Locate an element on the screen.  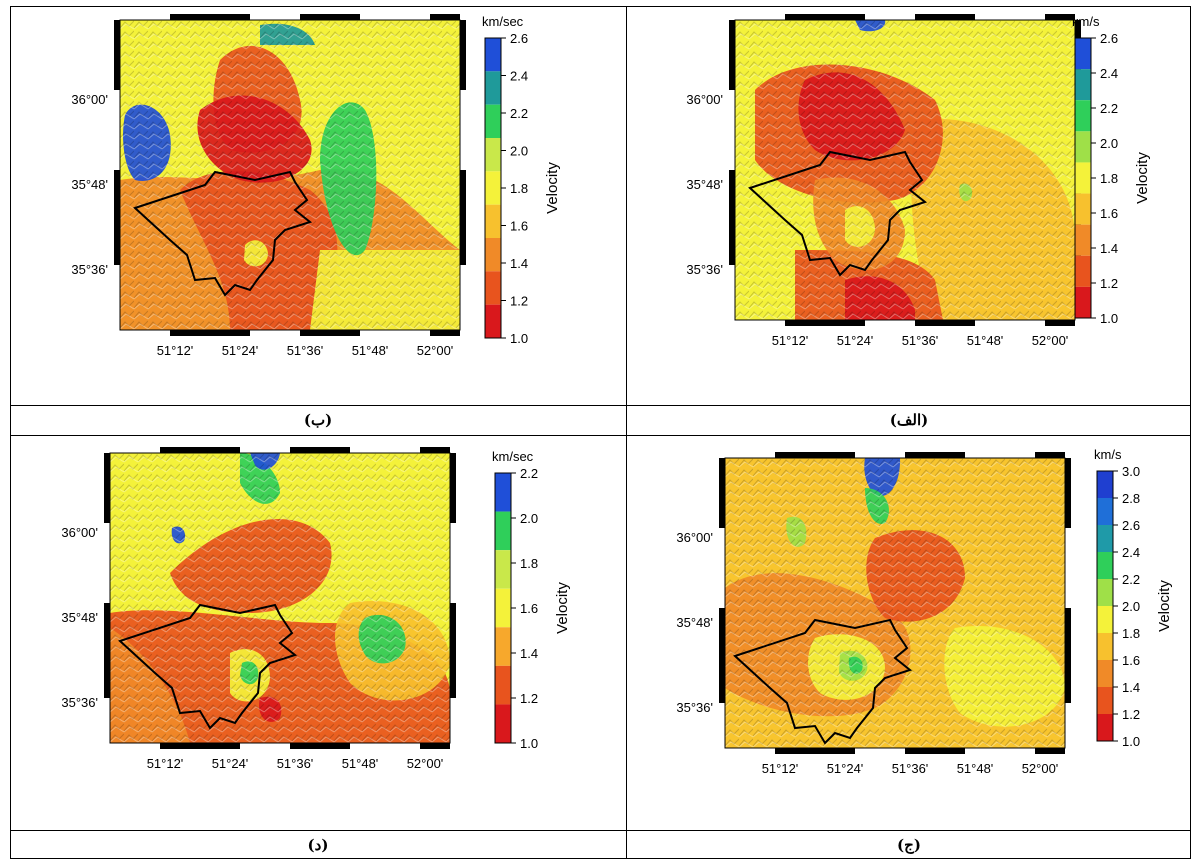
colorbar-tick-label: 1.2 is located at coordinates (1109, 283).